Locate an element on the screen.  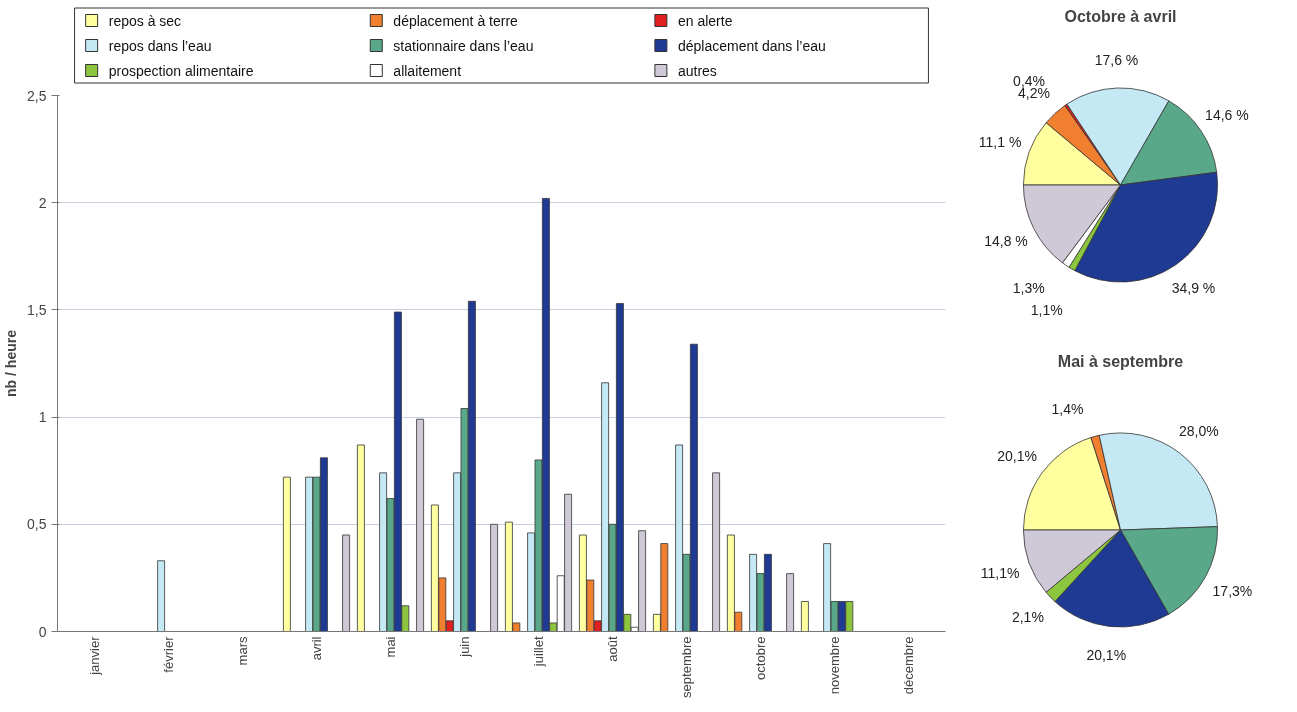
y-axis-title: nb / heure is located at coordinates (11, 363).